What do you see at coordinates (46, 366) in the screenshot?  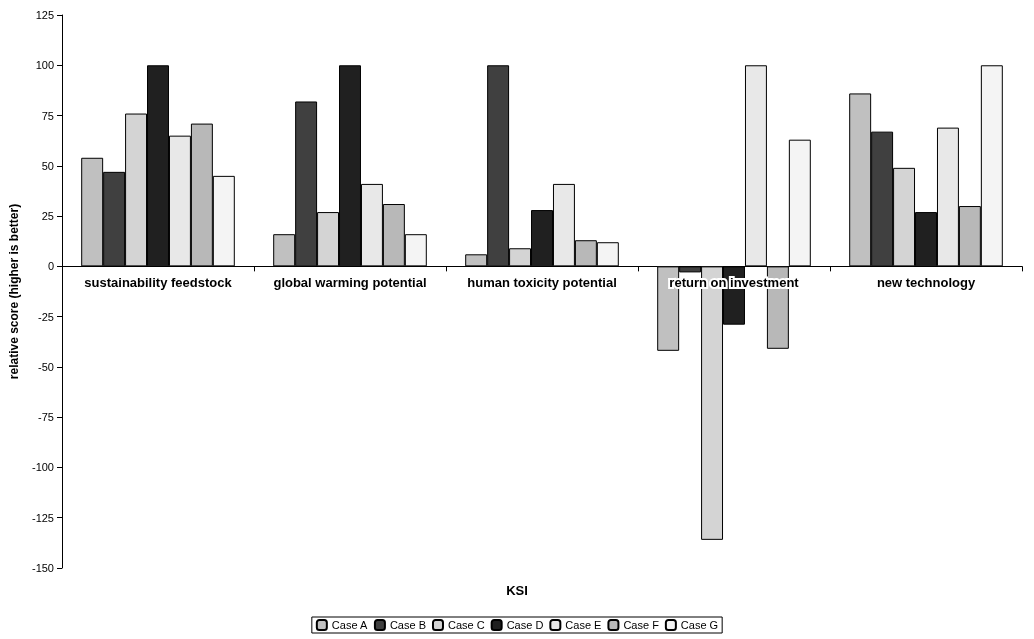 I see `y-tick-label: -50` at bounding box center [46, 366].